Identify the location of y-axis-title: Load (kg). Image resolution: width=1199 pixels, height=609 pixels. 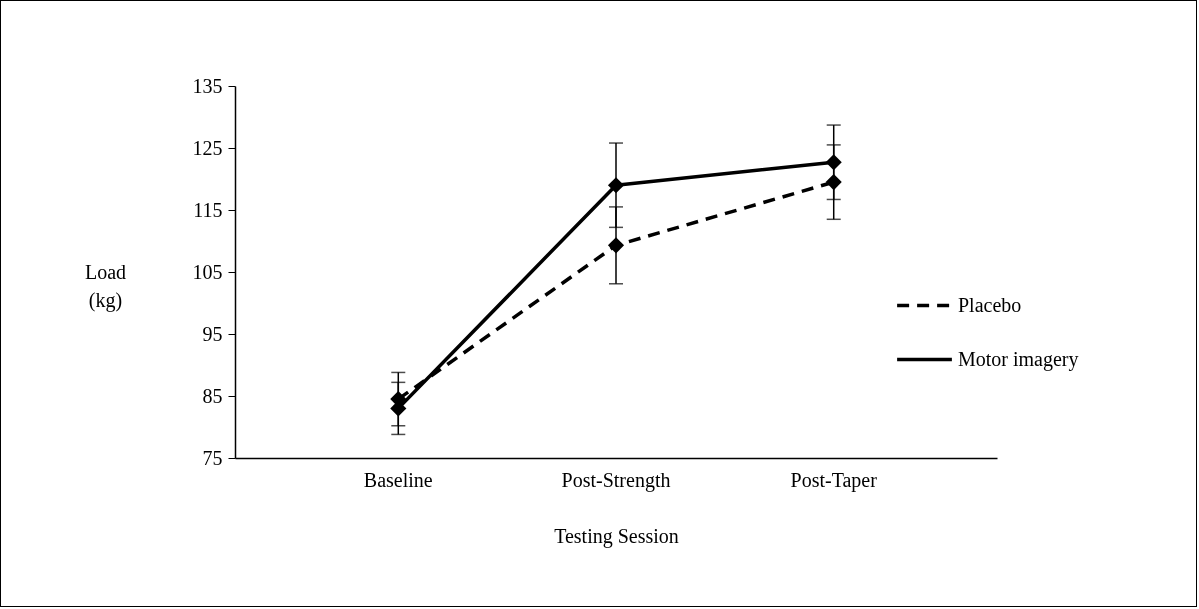
(105, 286).